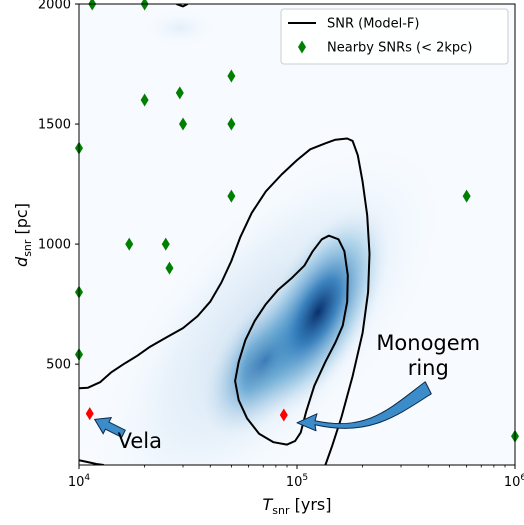 This screenshot has width=524, height=525. I want to click on vela-label: Vela, so click(140, 441).